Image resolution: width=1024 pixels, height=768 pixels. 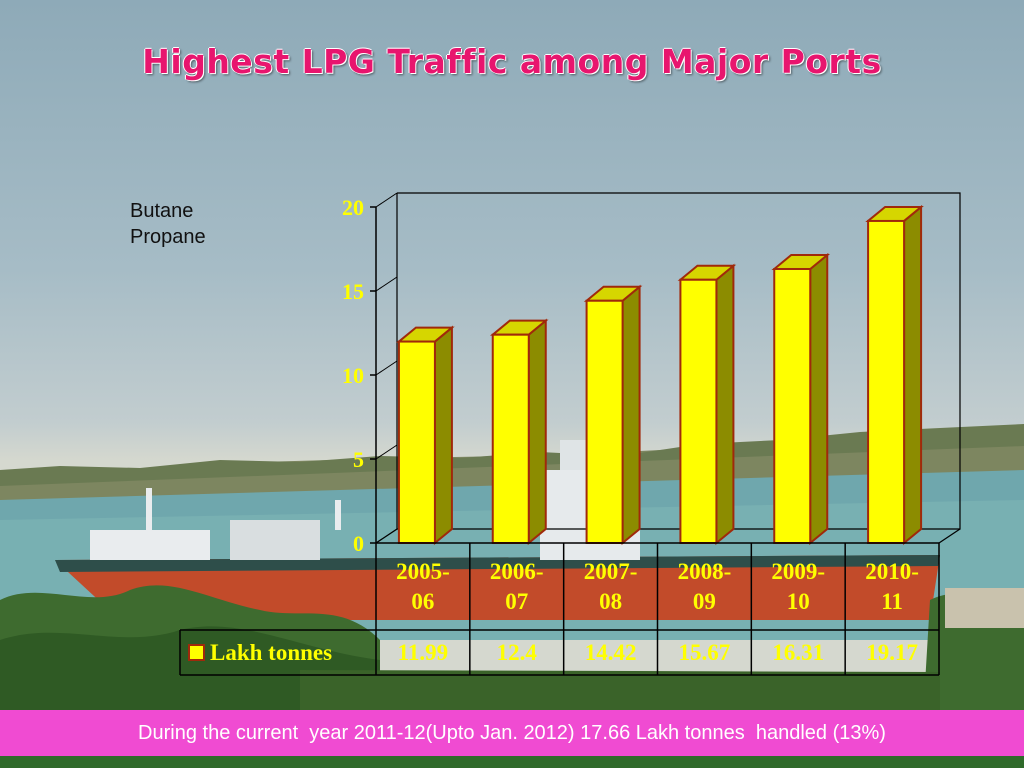 What do you see at coordinates (704, 586) in the screenshot?
I see `x-tick-label: 2008- 09` at bounding box center [704, 586].